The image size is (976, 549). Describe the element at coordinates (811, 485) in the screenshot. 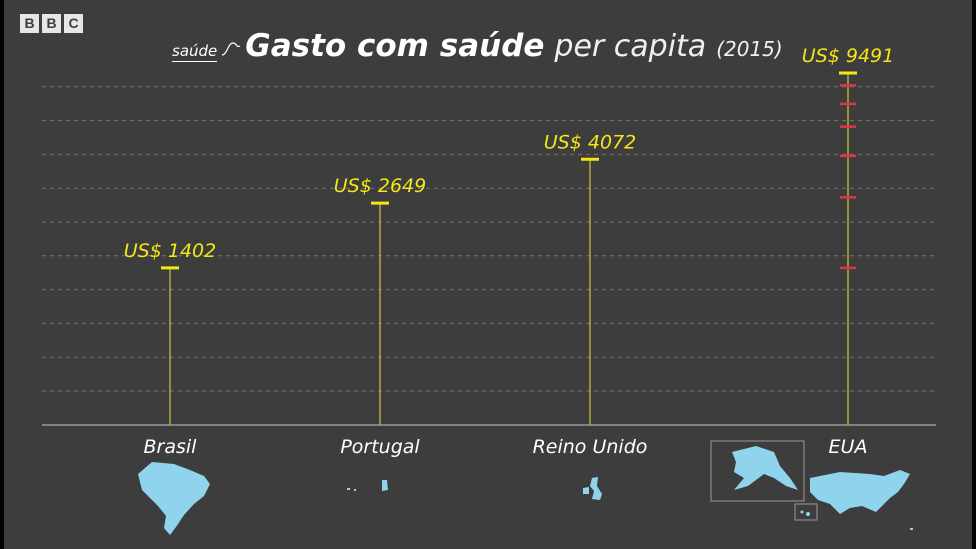

I see `usa-map-icon` at that location.